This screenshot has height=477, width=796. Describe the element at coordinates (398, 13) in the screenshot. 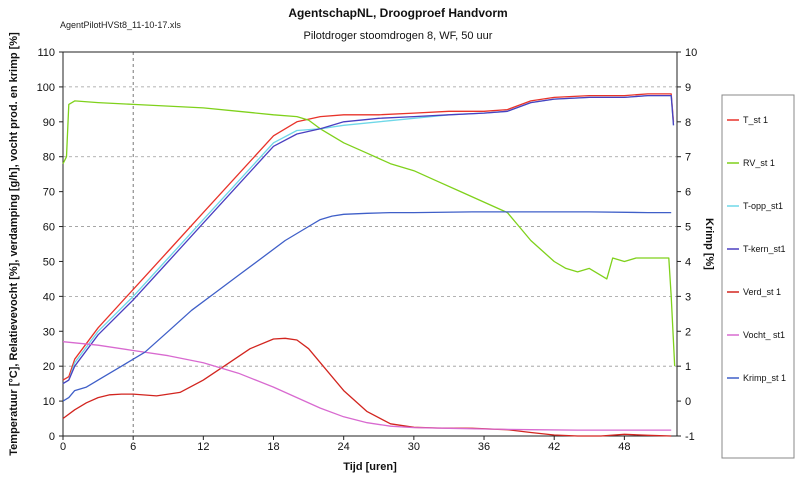

I see `chart-title: AgentschapNL, Droogproef Handvorm` at that location.